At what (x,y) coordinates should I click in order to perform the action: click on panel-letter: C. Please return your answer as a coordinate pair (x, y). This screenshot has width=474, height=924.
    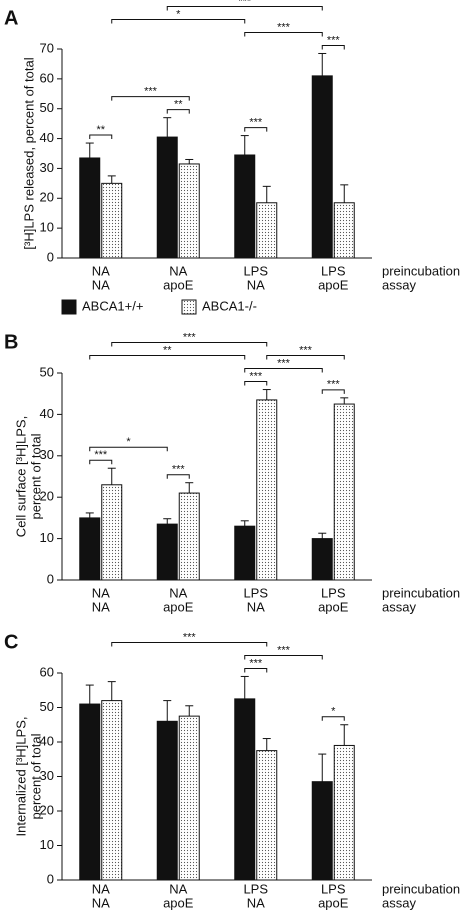
    Looking at the image, I should click on (11, 642).